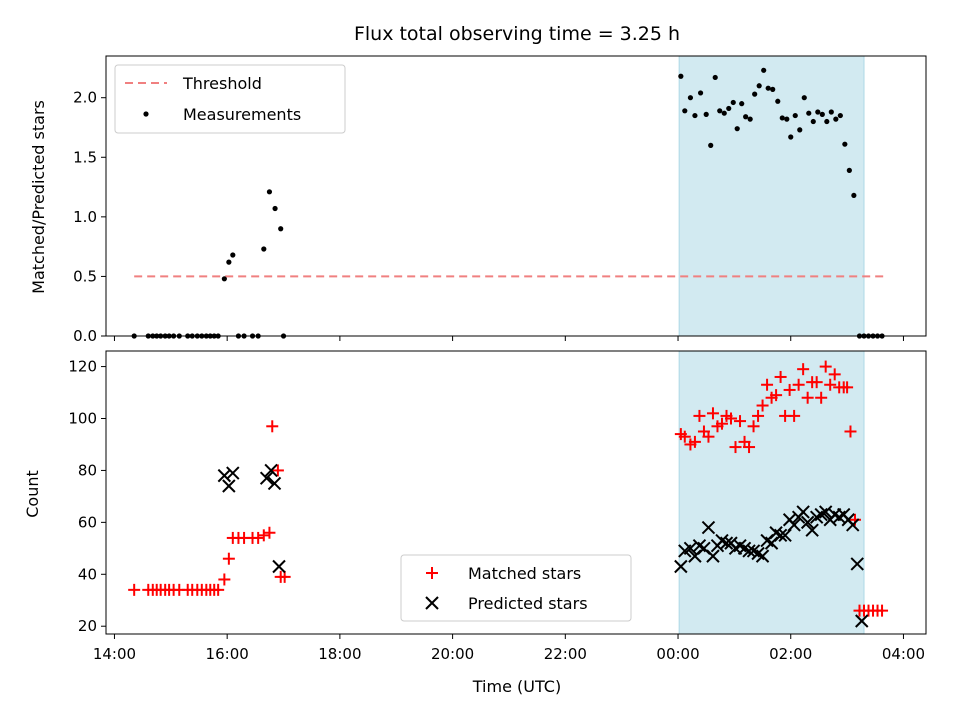  I want to click on top-shaded-span-layer, so click(771, 196).